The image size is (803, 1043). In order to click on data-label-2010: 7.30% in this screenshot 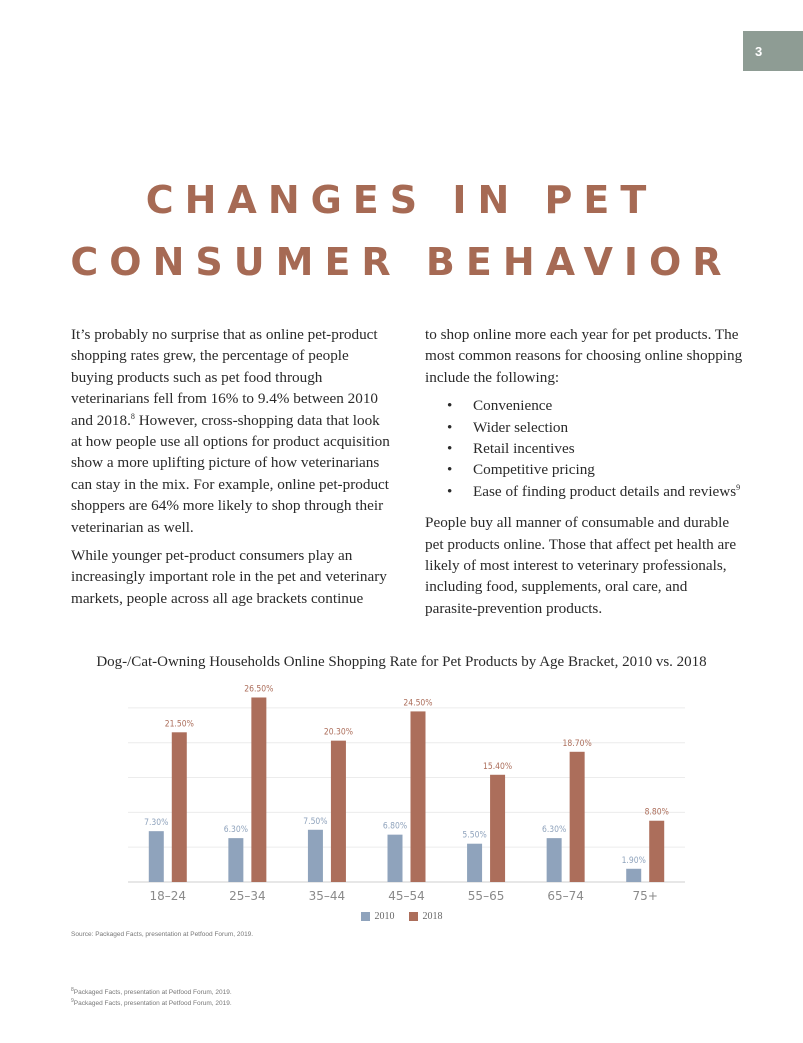, I will do `click(156, 822)`.